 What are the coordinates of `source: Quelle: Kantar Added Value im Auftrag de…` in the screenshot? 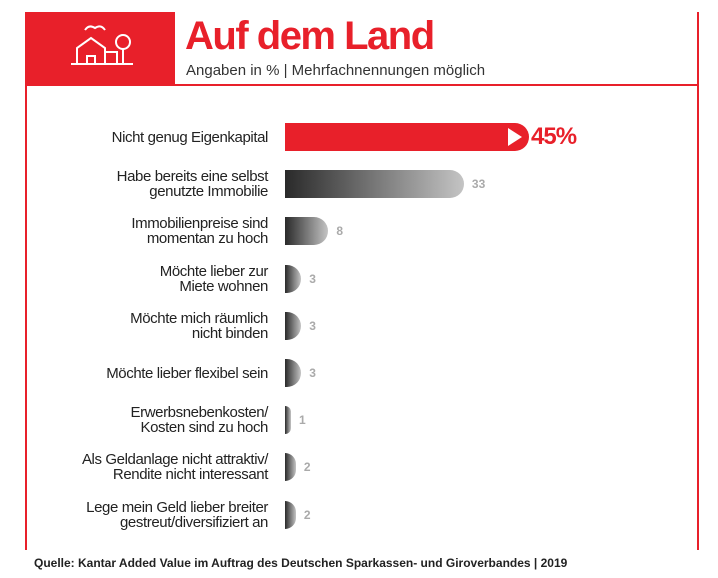 It's located at (301, 563).